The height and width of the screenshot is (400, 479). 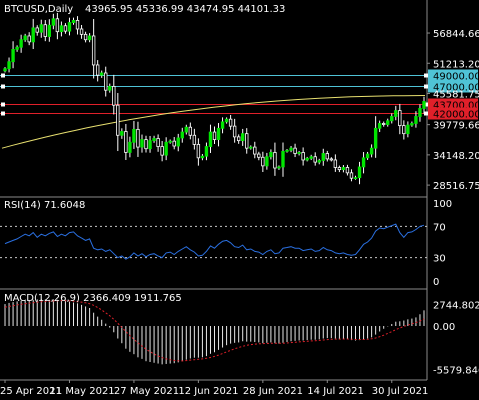 I want to click on macd-label: MACD(12,26,9) 2366.409 1911.765, so click(x=93, y=298).